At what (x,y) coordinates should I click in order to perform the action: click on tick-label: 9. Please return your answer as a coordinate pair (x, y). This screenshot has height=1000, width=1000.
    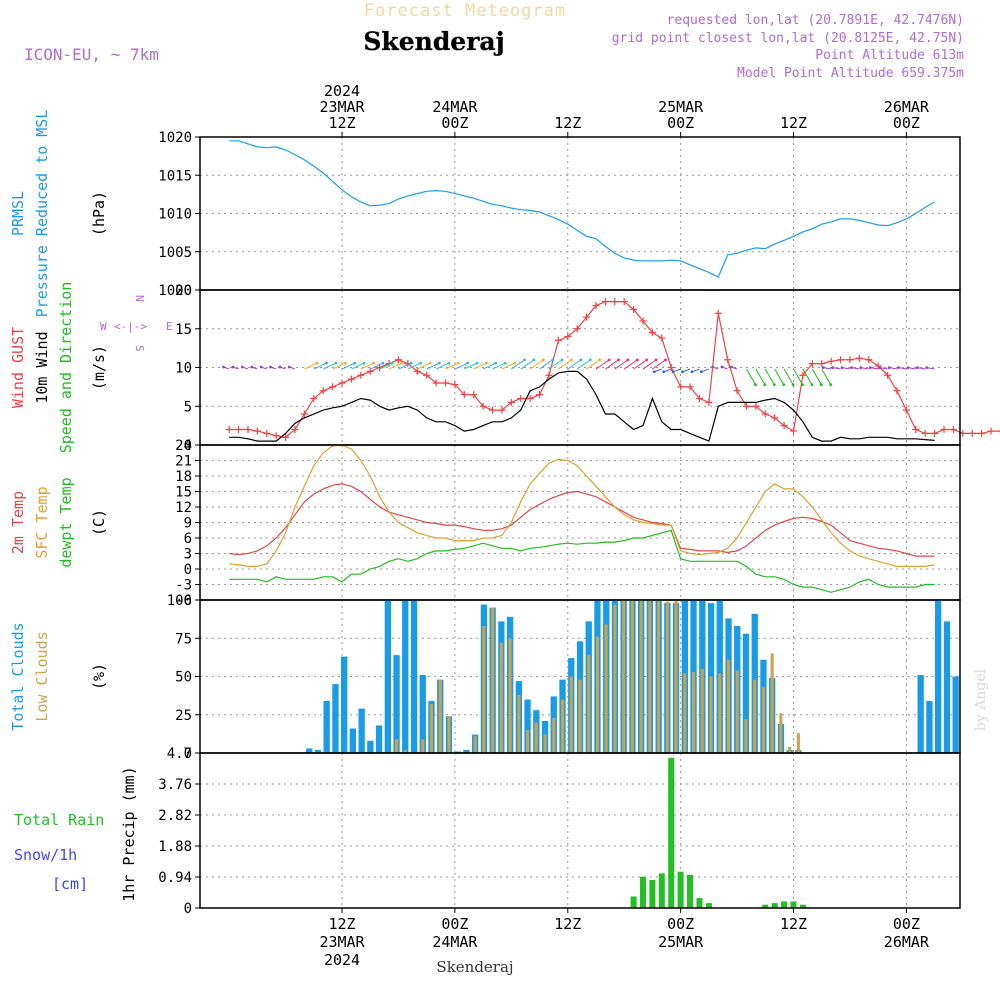
    Looking at the image, I should click on (188, 524).